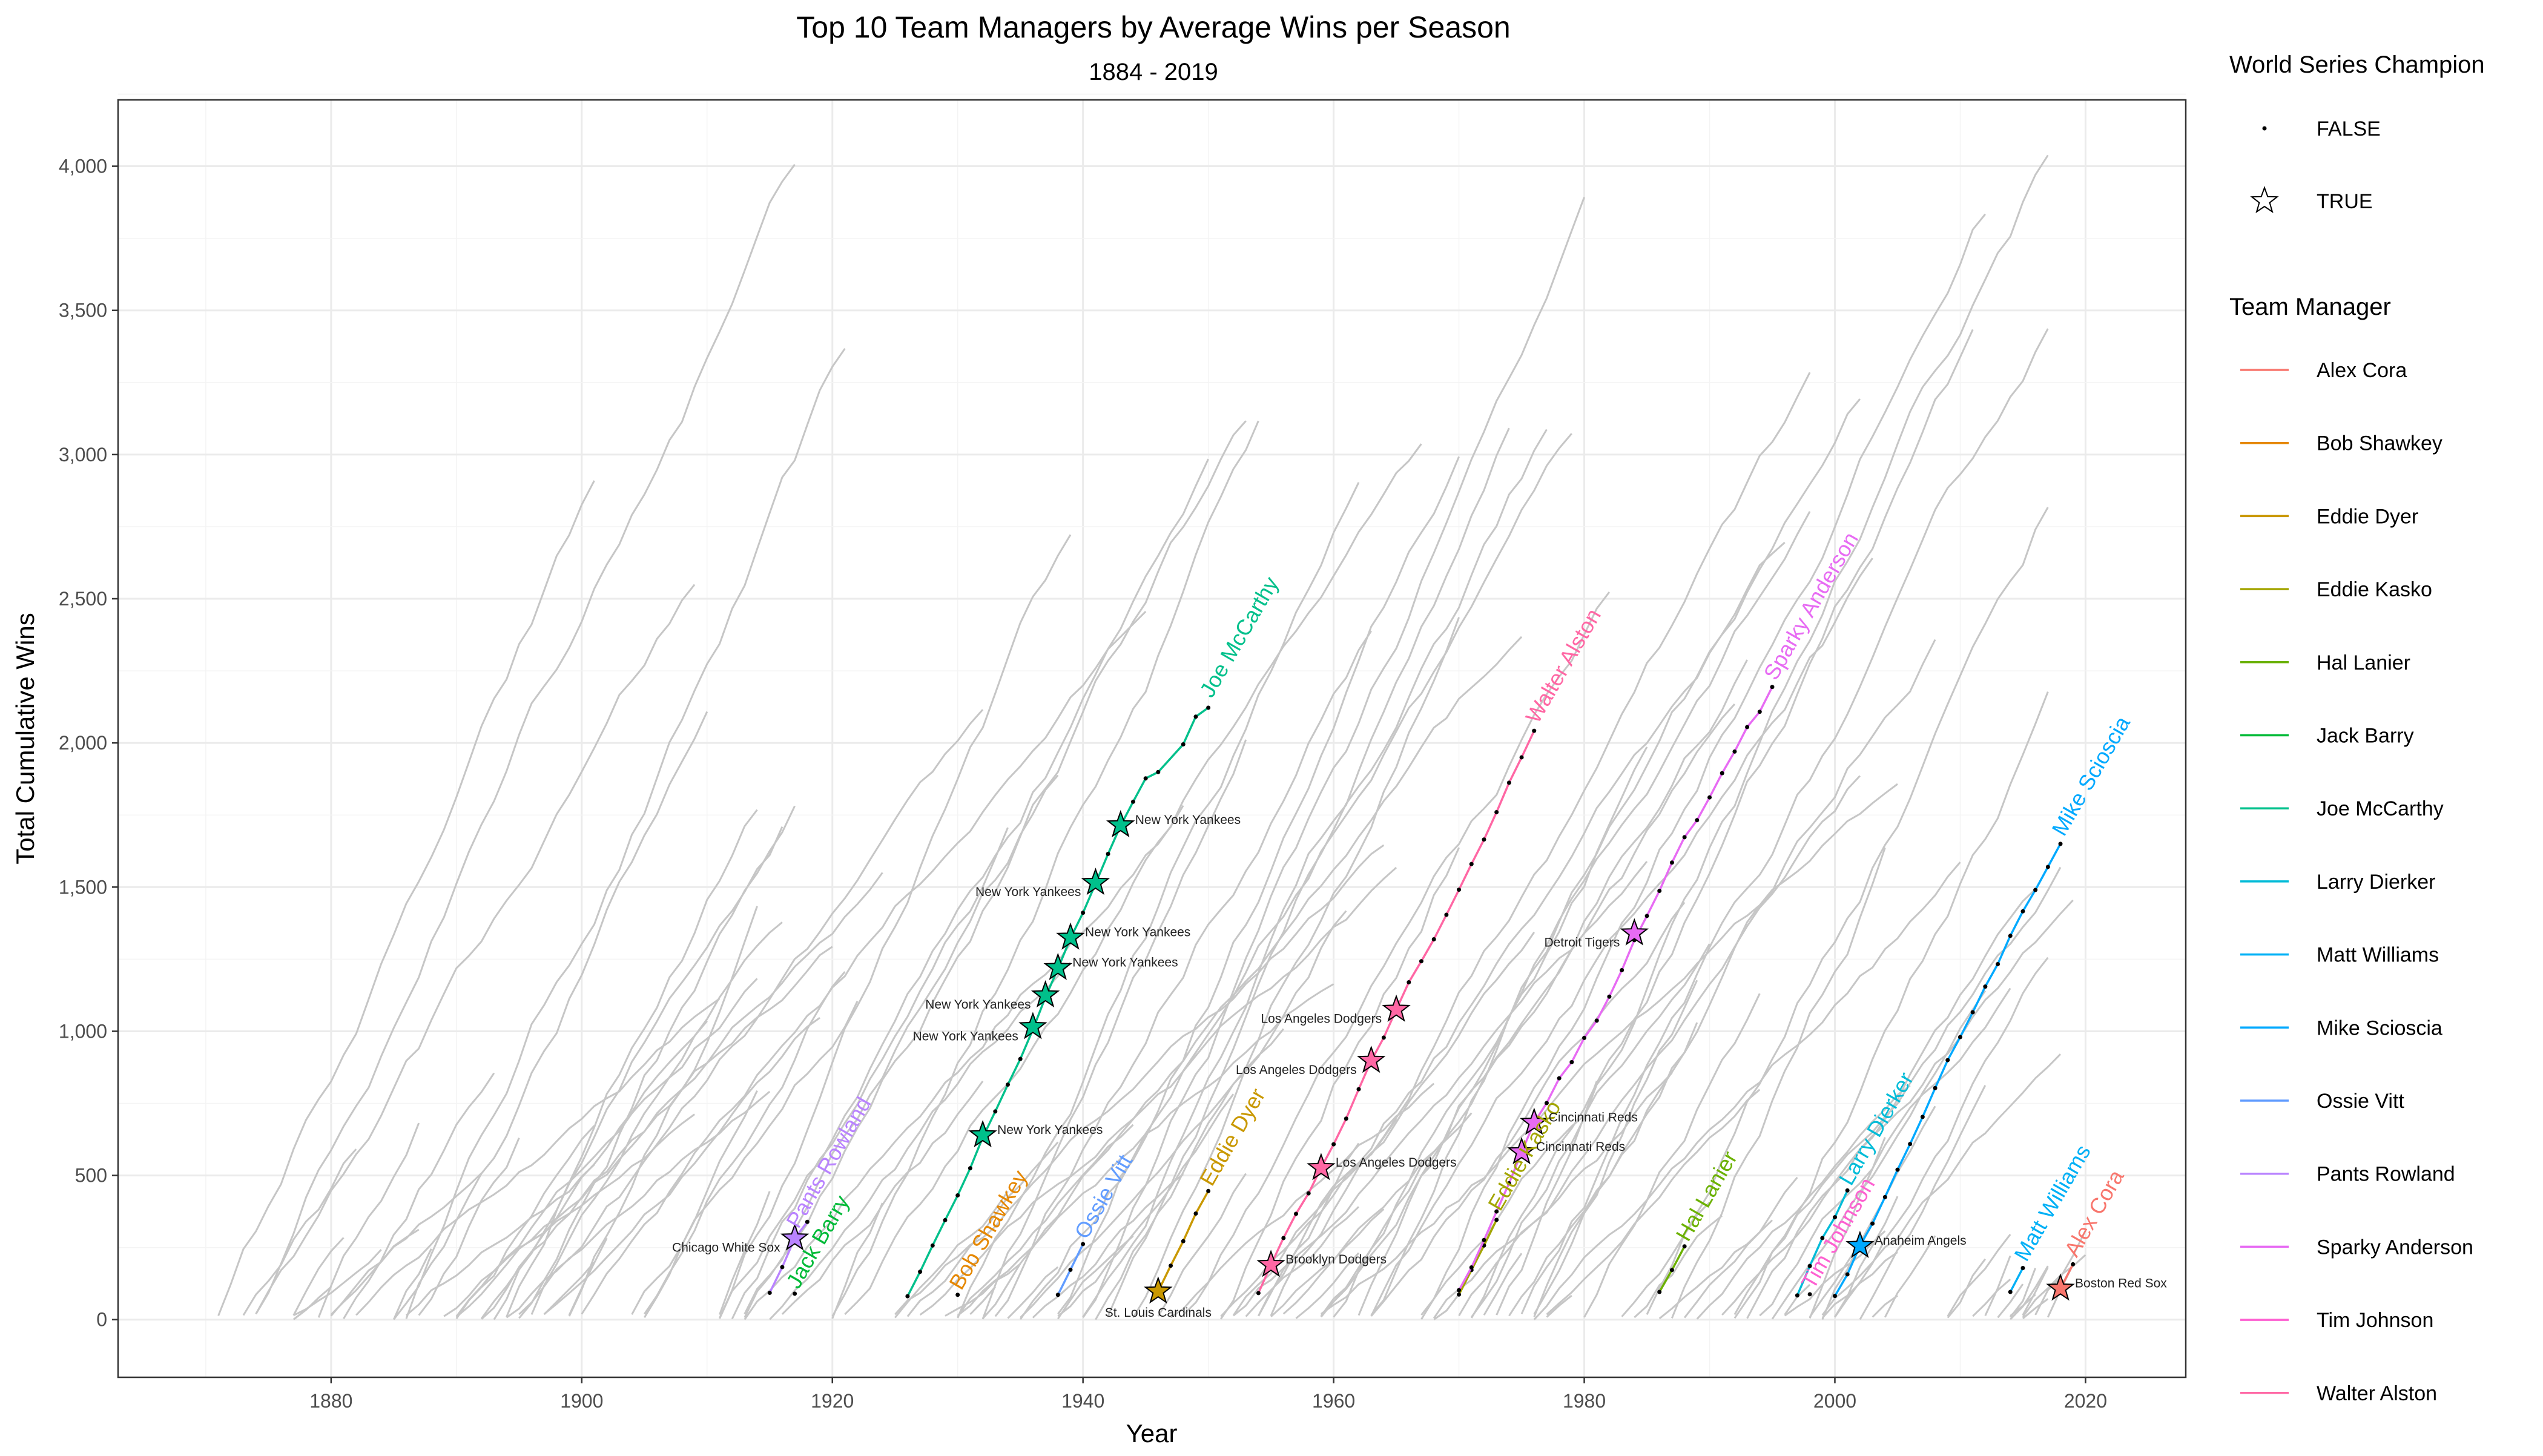  I want to click on champion-team-label: Anaheim Angels, so click(1921, 1241).